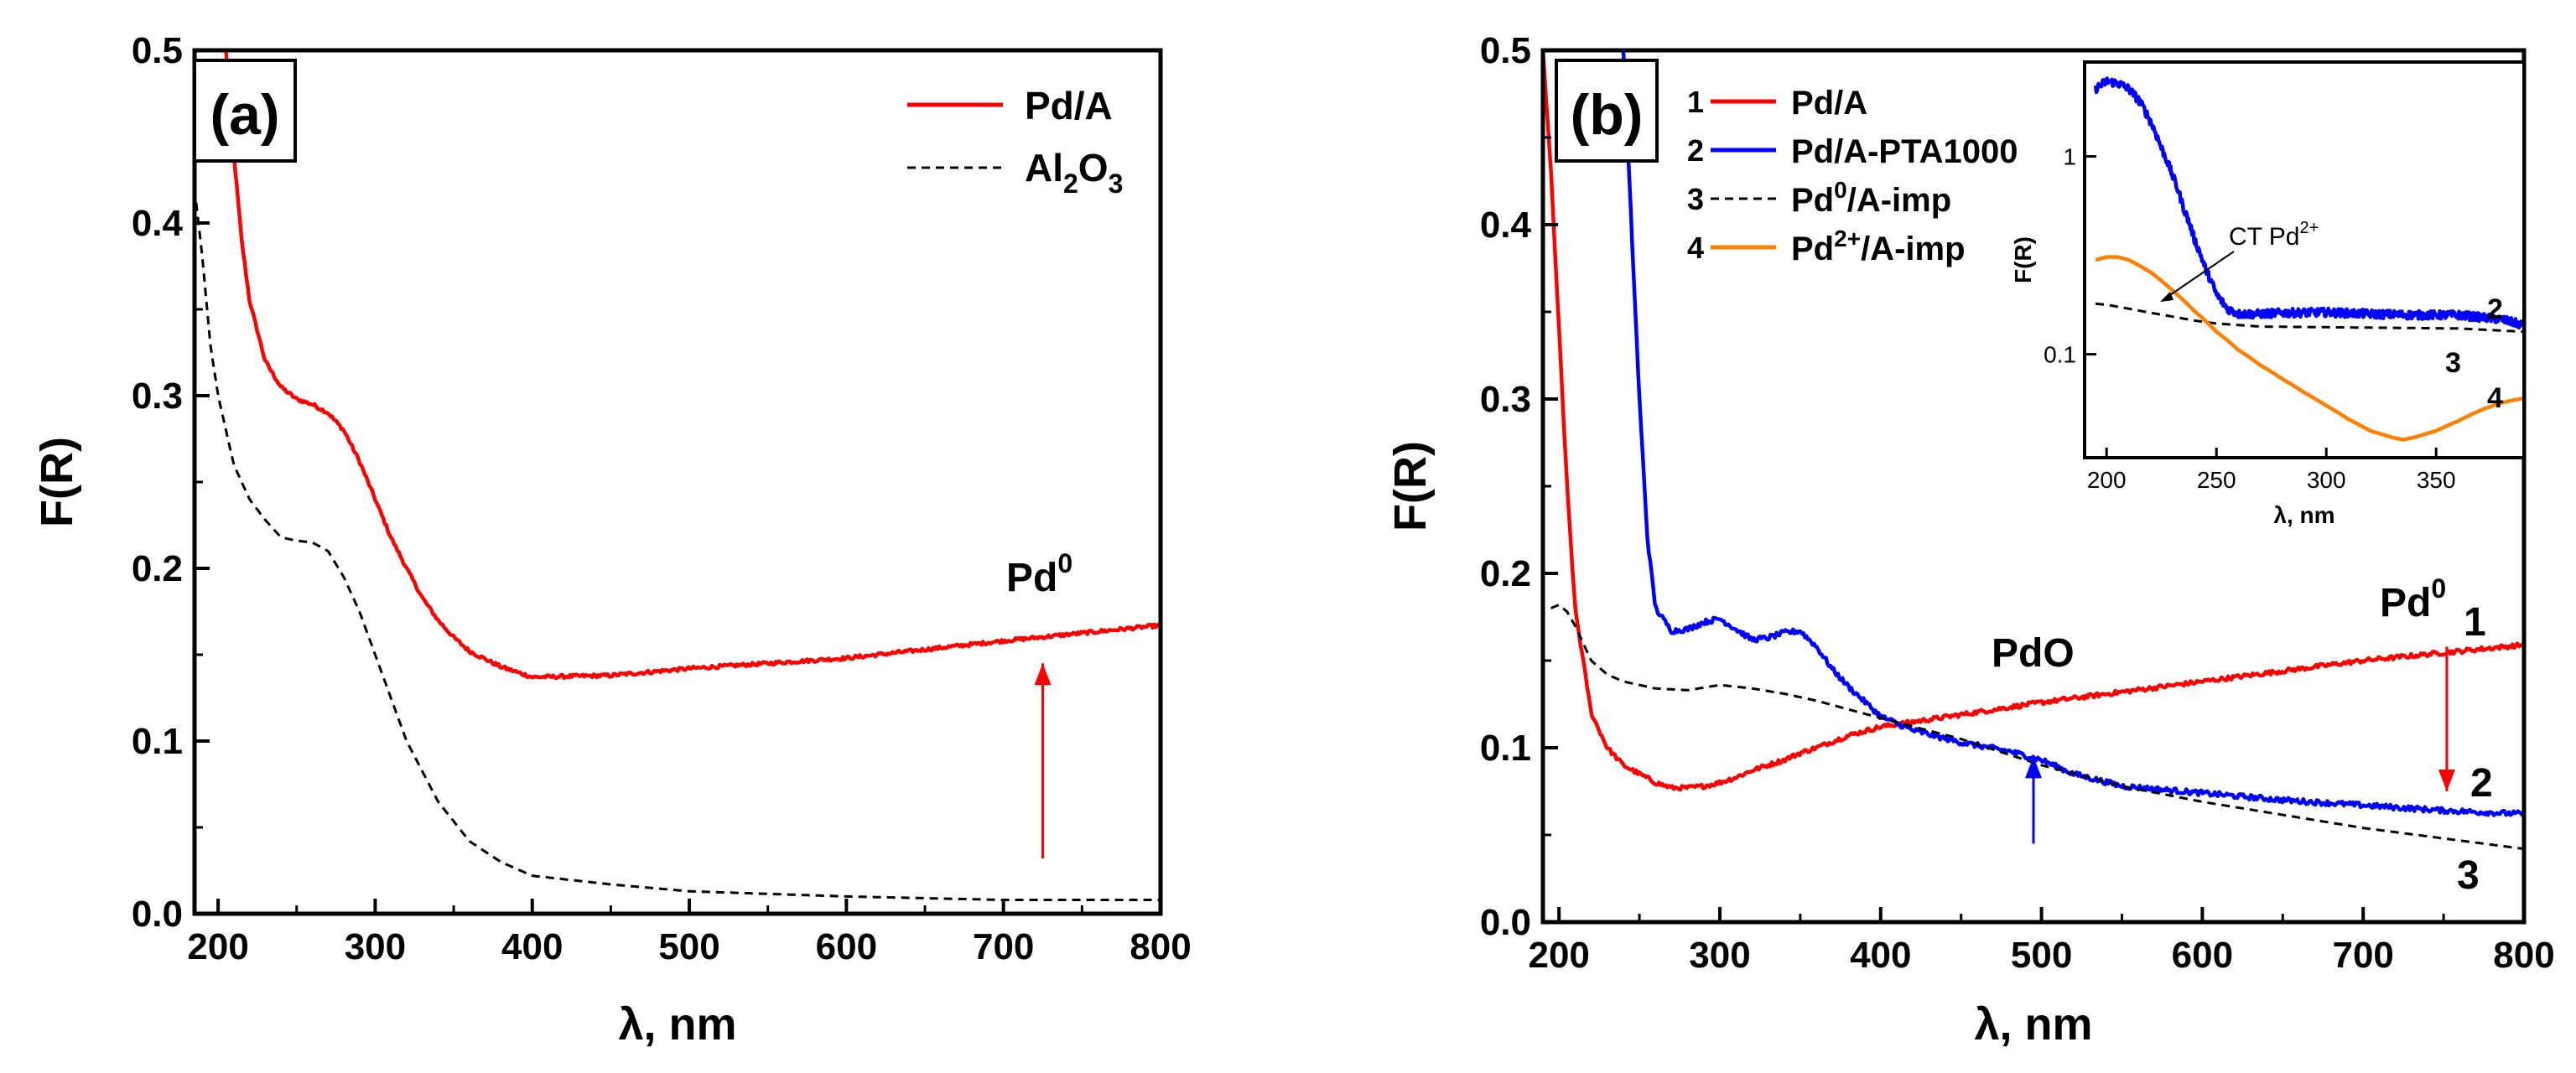 The height and width of the screenshot is (1073, 2576). Describe the element at coordinates (157, 568) in the screenshot. I see `a-ytick-label-2: 0.2` at that location.